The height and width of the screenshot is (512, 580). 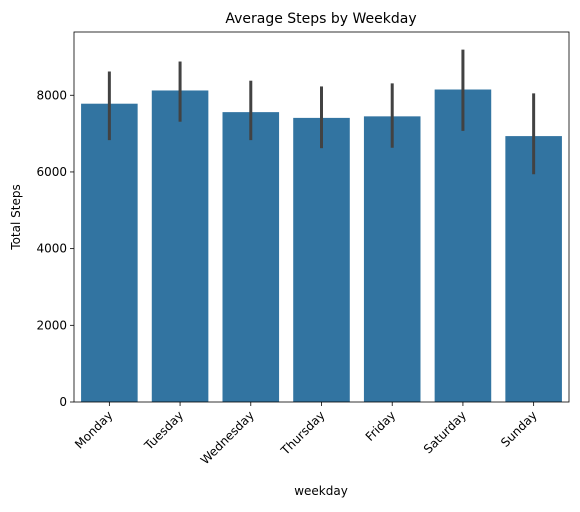 I want to click on x-tick-label-thursday: Thursday, so click(x=303, y=433).